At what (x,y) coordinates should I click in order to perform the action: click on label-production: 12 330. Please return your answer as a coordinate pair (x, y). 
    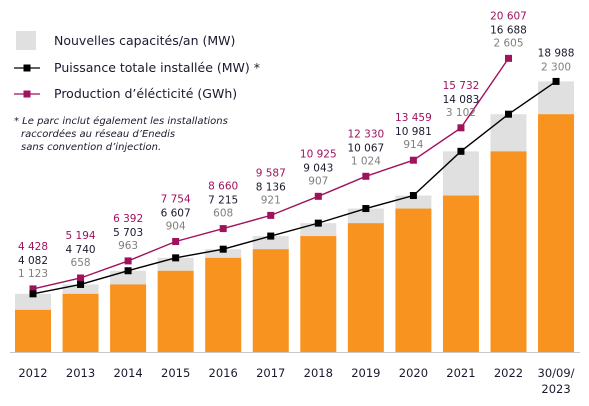
    Looking at the image, I should click on (365, 134).